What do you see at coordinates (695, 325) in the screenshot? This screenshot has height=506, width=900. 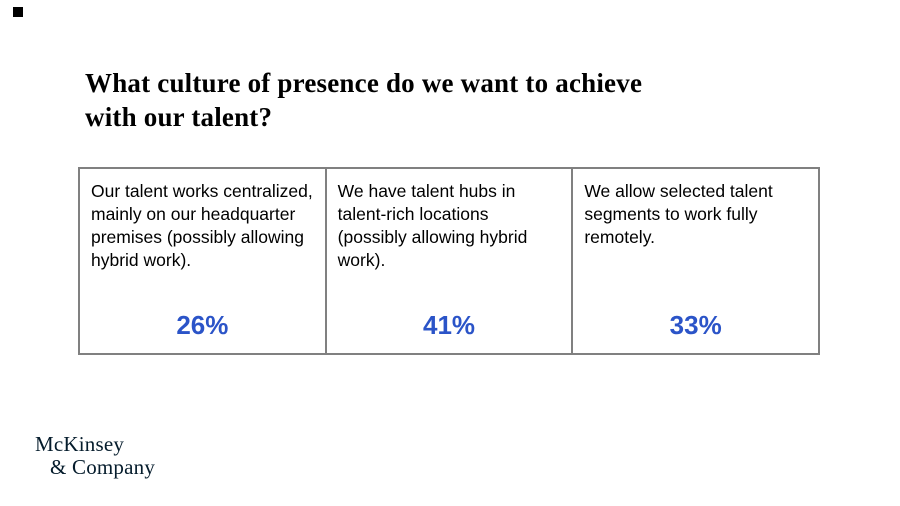 I see `option-percentage: 33%` at bounding box center [695, 325].